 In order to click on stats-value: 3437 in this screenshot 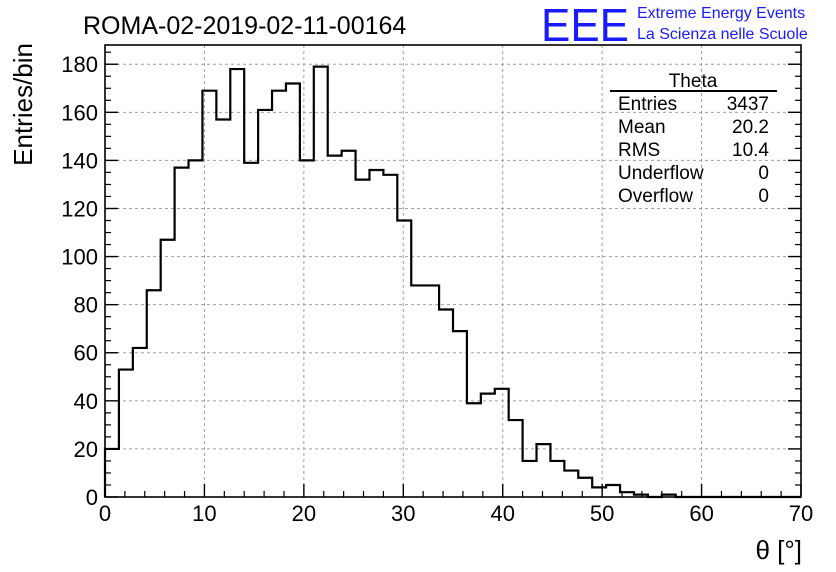, I will do `click(748, 104)`.